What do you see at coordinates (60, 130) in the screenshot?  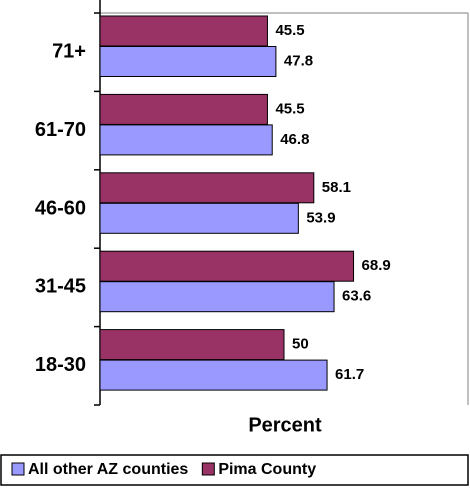 I see `y-tick-label: 61-70` at bounding box center [60, 130].